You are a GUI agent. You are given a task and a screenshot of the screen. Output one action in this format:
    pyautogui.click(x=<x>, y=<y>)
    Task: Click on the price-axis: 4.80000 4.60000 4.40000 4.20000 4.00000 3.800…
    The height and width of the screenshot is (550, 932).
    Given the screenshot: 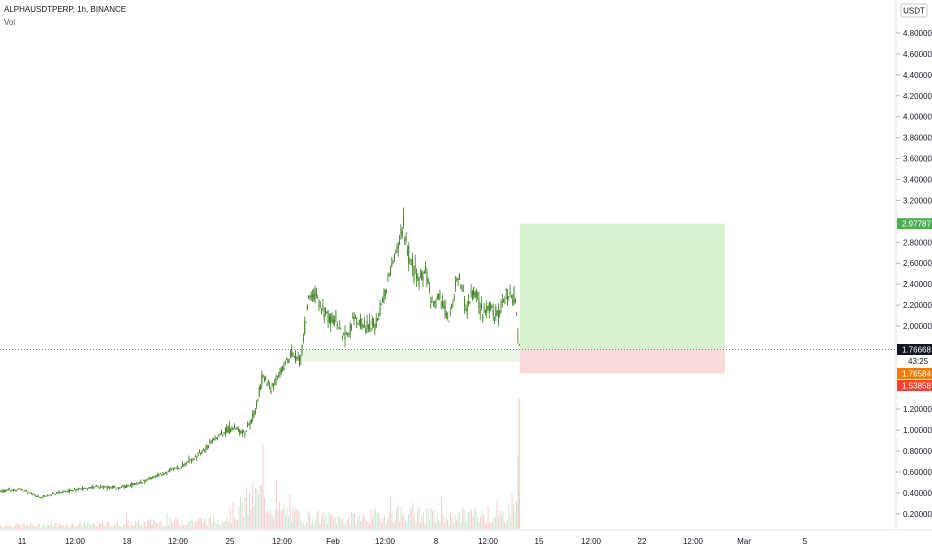 What is the action you would take?
    pyautogui.click(x=914, y=274)
    